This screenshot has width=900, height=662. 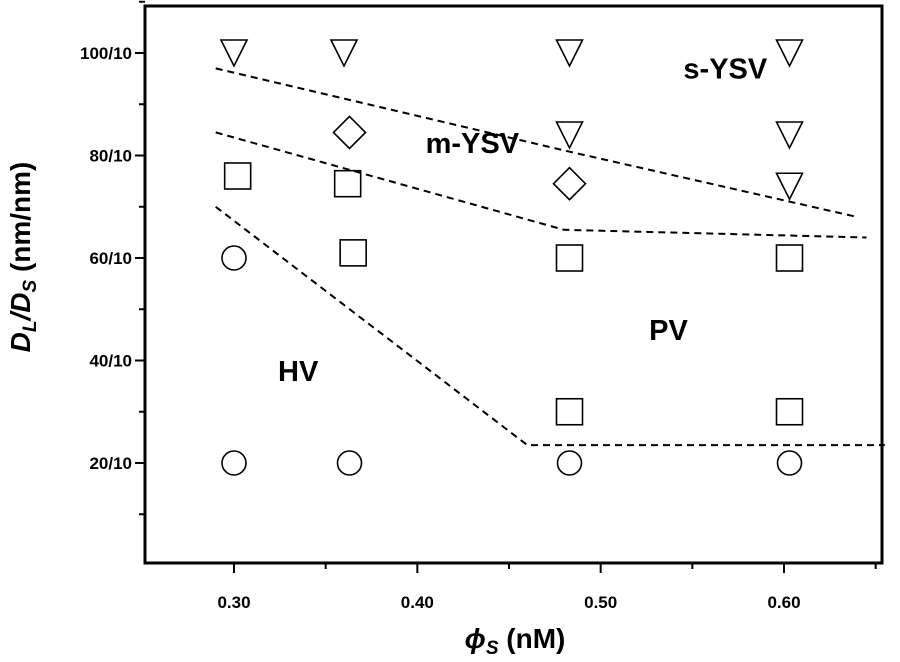 I want to click on y-axis-sub-small: S, so click(x=30, y=286).